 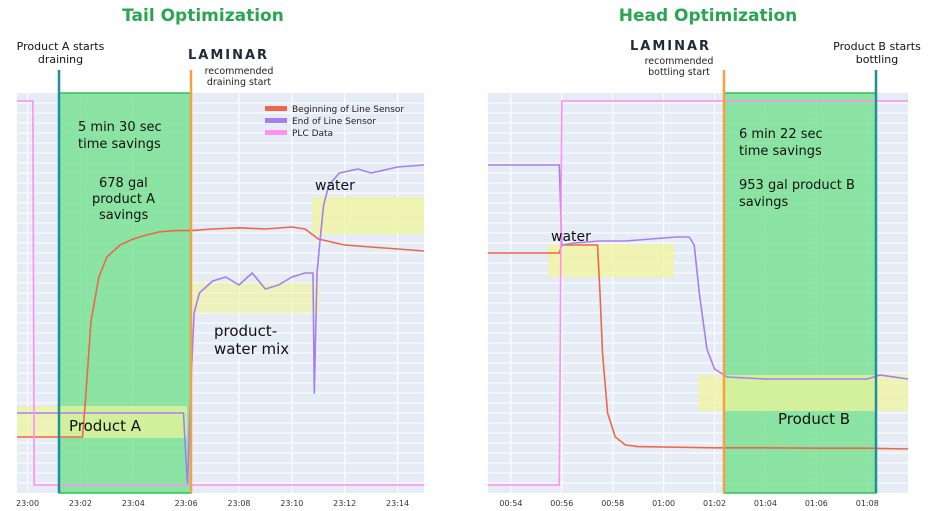 What do you see at coordinates (229, 55) in the screenshot?
I see `laminar-logo-left: LAMINAR` at bounding box center [229, 55].